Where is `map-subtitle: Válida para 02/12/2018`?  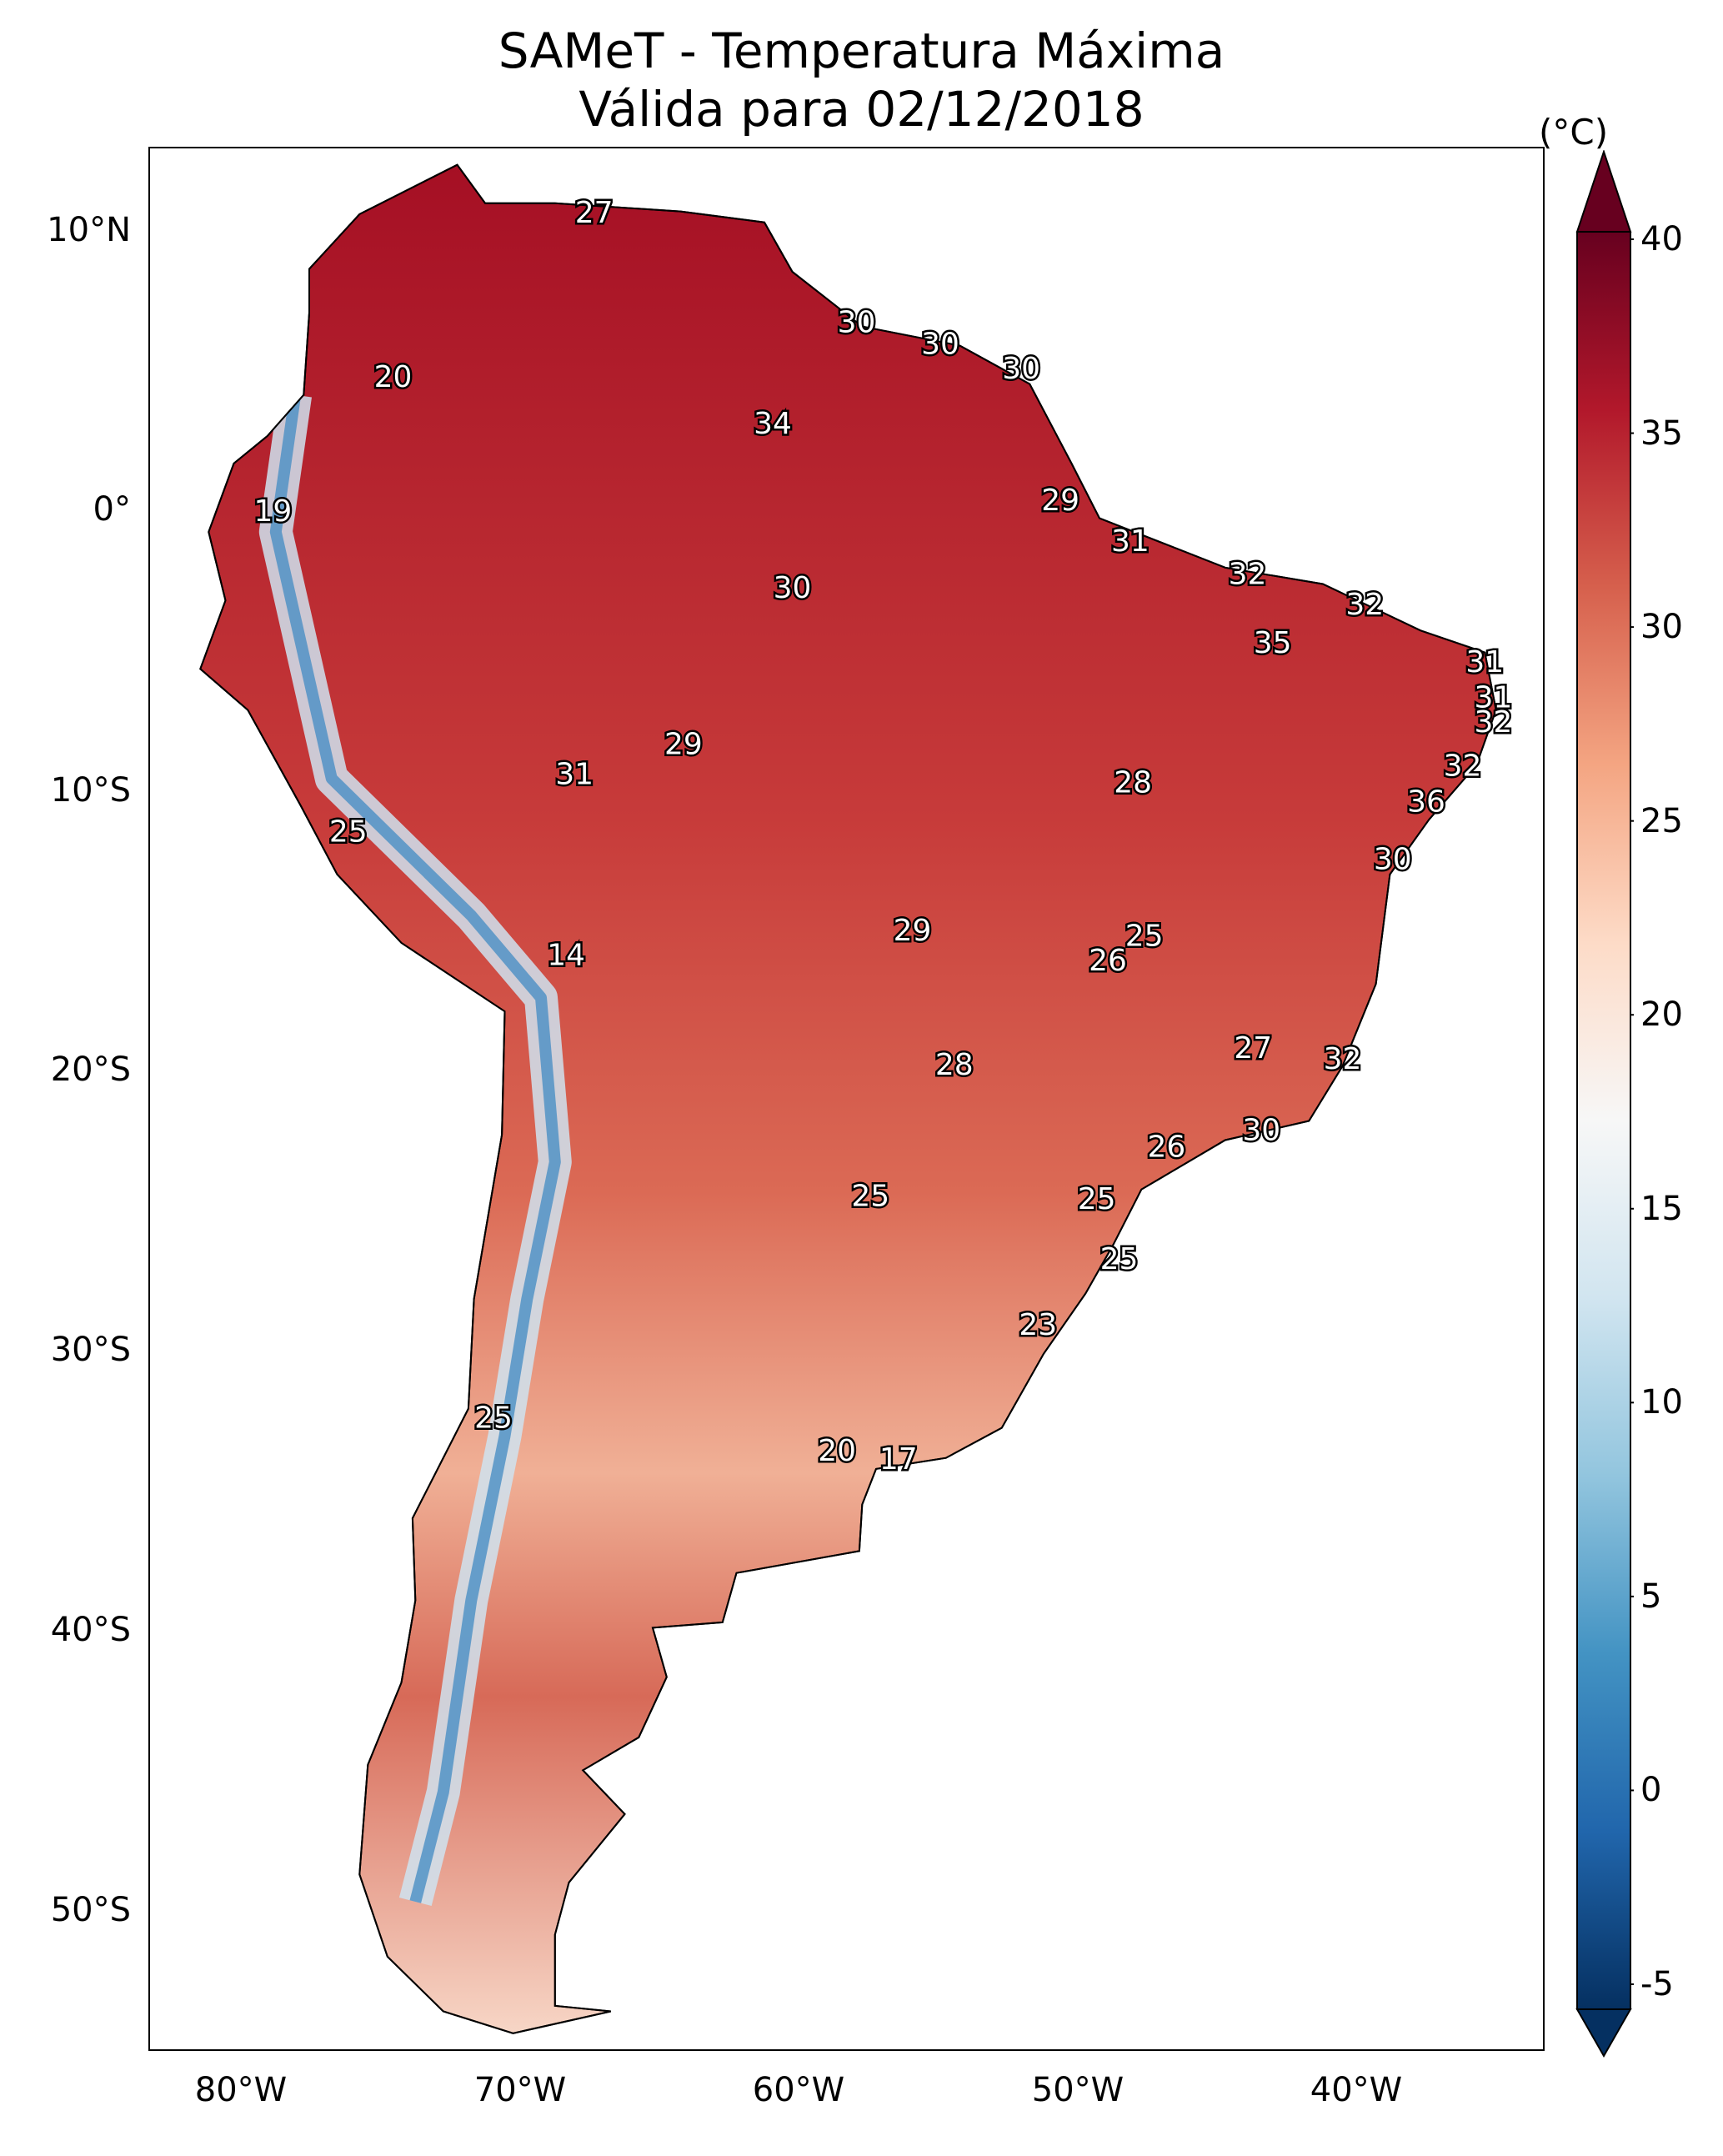 map-subtitle: Válida para 02/12/2018 is located at coordinates (861, 110).